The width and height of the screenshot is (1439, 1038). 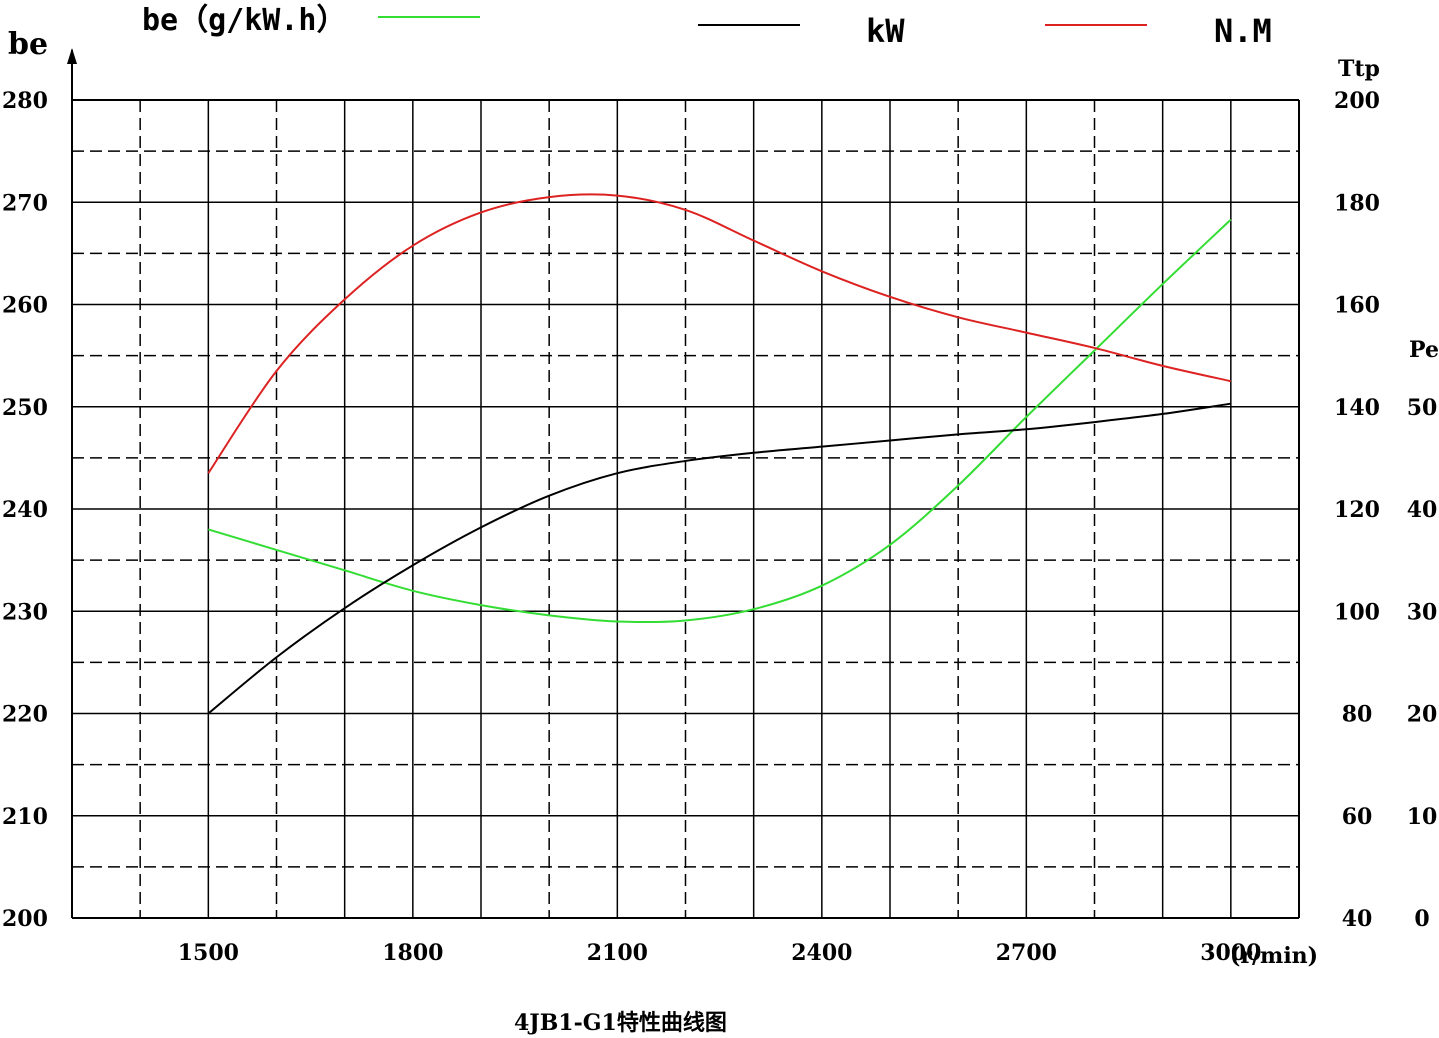 What do you see at coordinates (1357, 612) in the screenshot?
I see `ttp-tick-label: 100` at bounding box center [1357, 612].